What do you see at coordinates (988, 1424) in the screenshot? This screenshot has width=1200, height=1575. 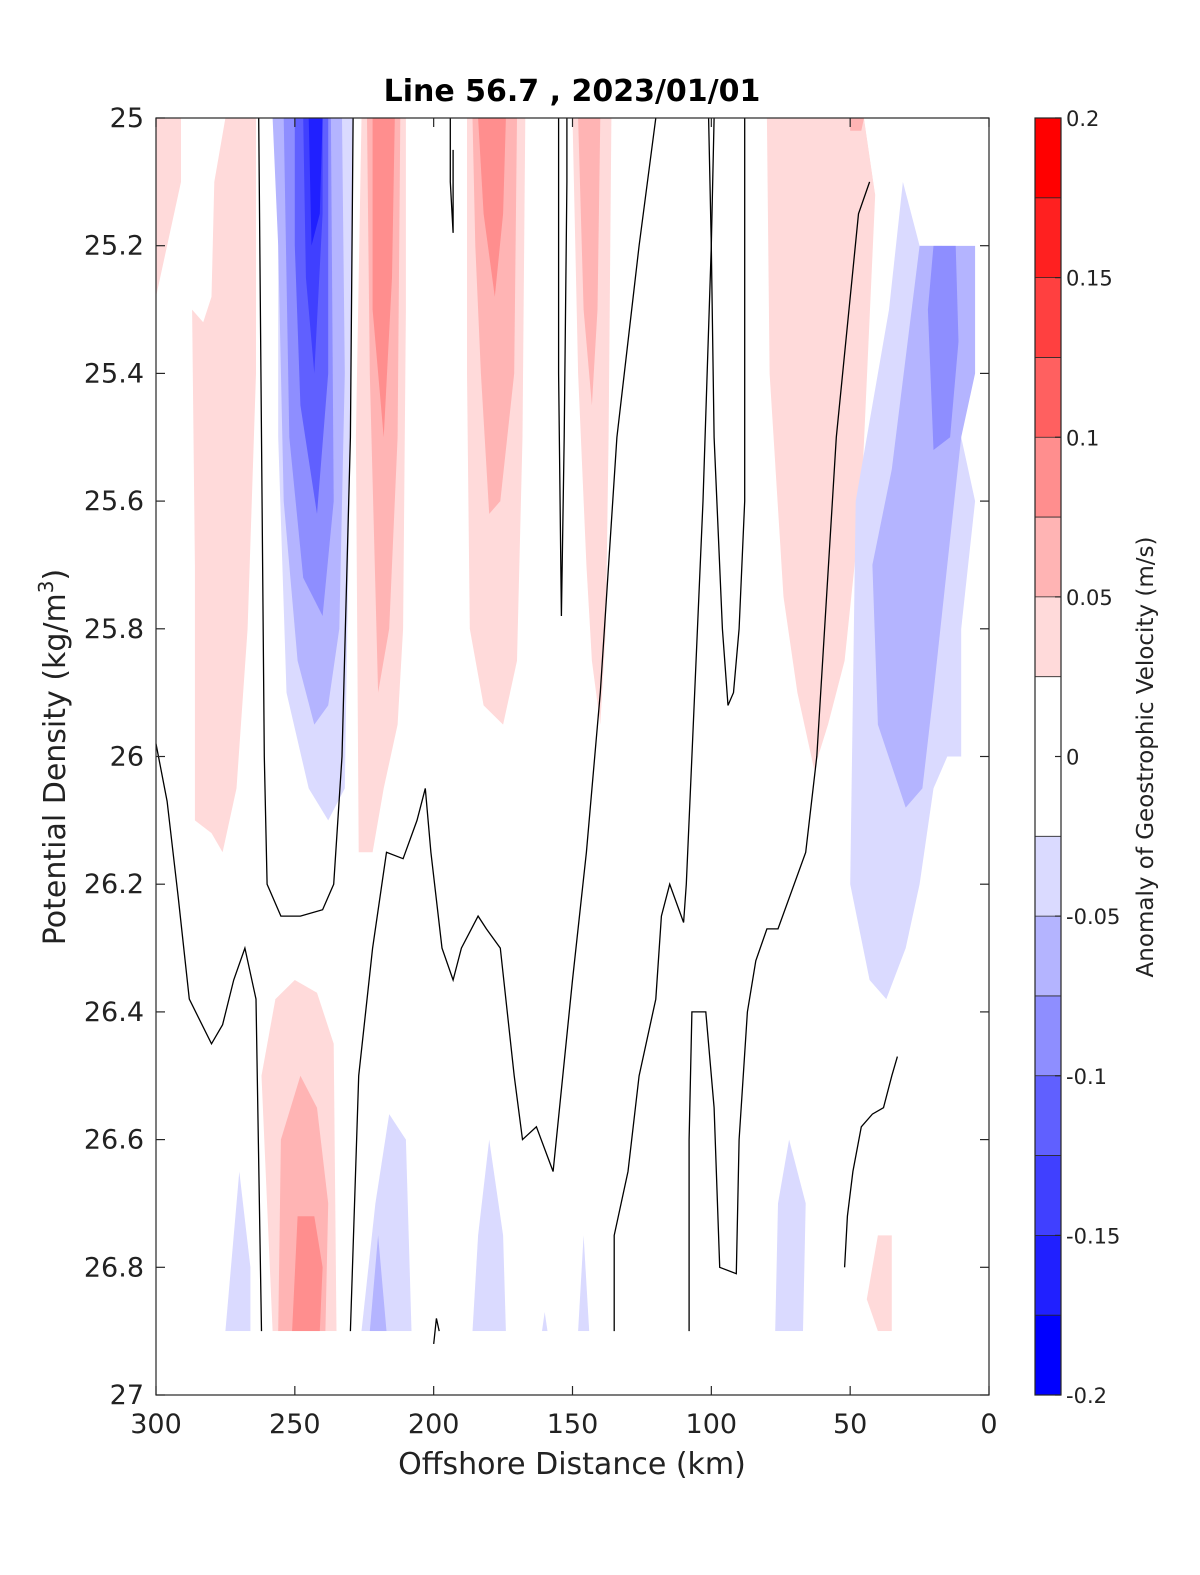 I see `x-tick-label: 0` at bounding box center [988, 1424].